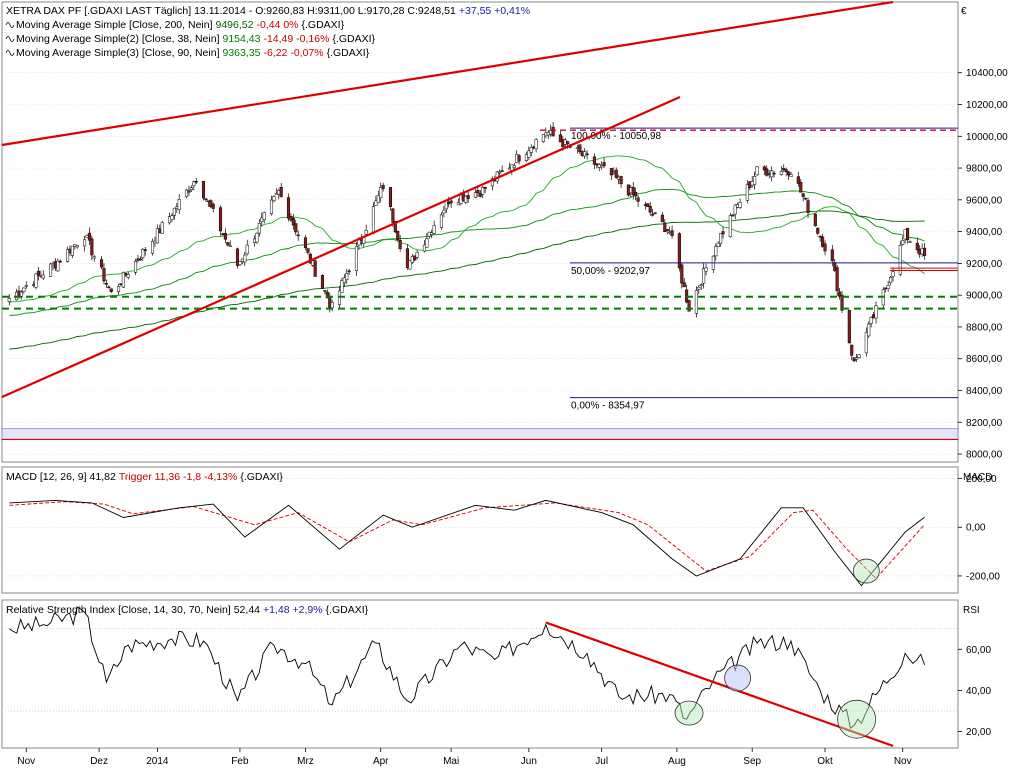 The width and height of the screenshot is (1024, 768). I want to click on rsi-header-tag: {.GDAXI}, so click(347, 610).